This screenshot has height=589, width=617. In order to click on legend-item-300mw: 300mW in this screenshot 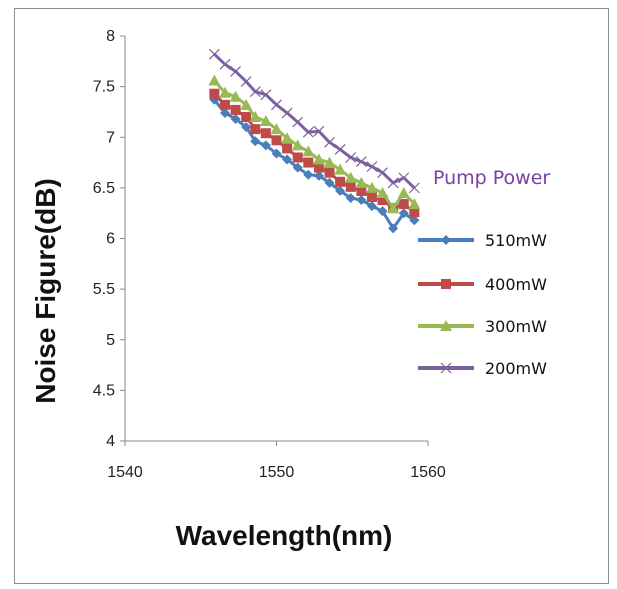, I will do `click(482, 326)`.